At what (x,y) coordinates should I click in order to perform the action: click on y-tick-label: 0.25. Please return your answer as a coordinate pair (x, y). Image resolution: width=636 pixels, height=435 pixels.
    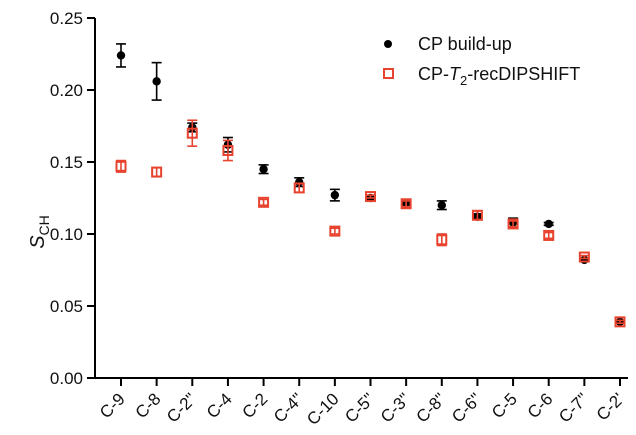
    Looking at the image, I should click on (66, 18).